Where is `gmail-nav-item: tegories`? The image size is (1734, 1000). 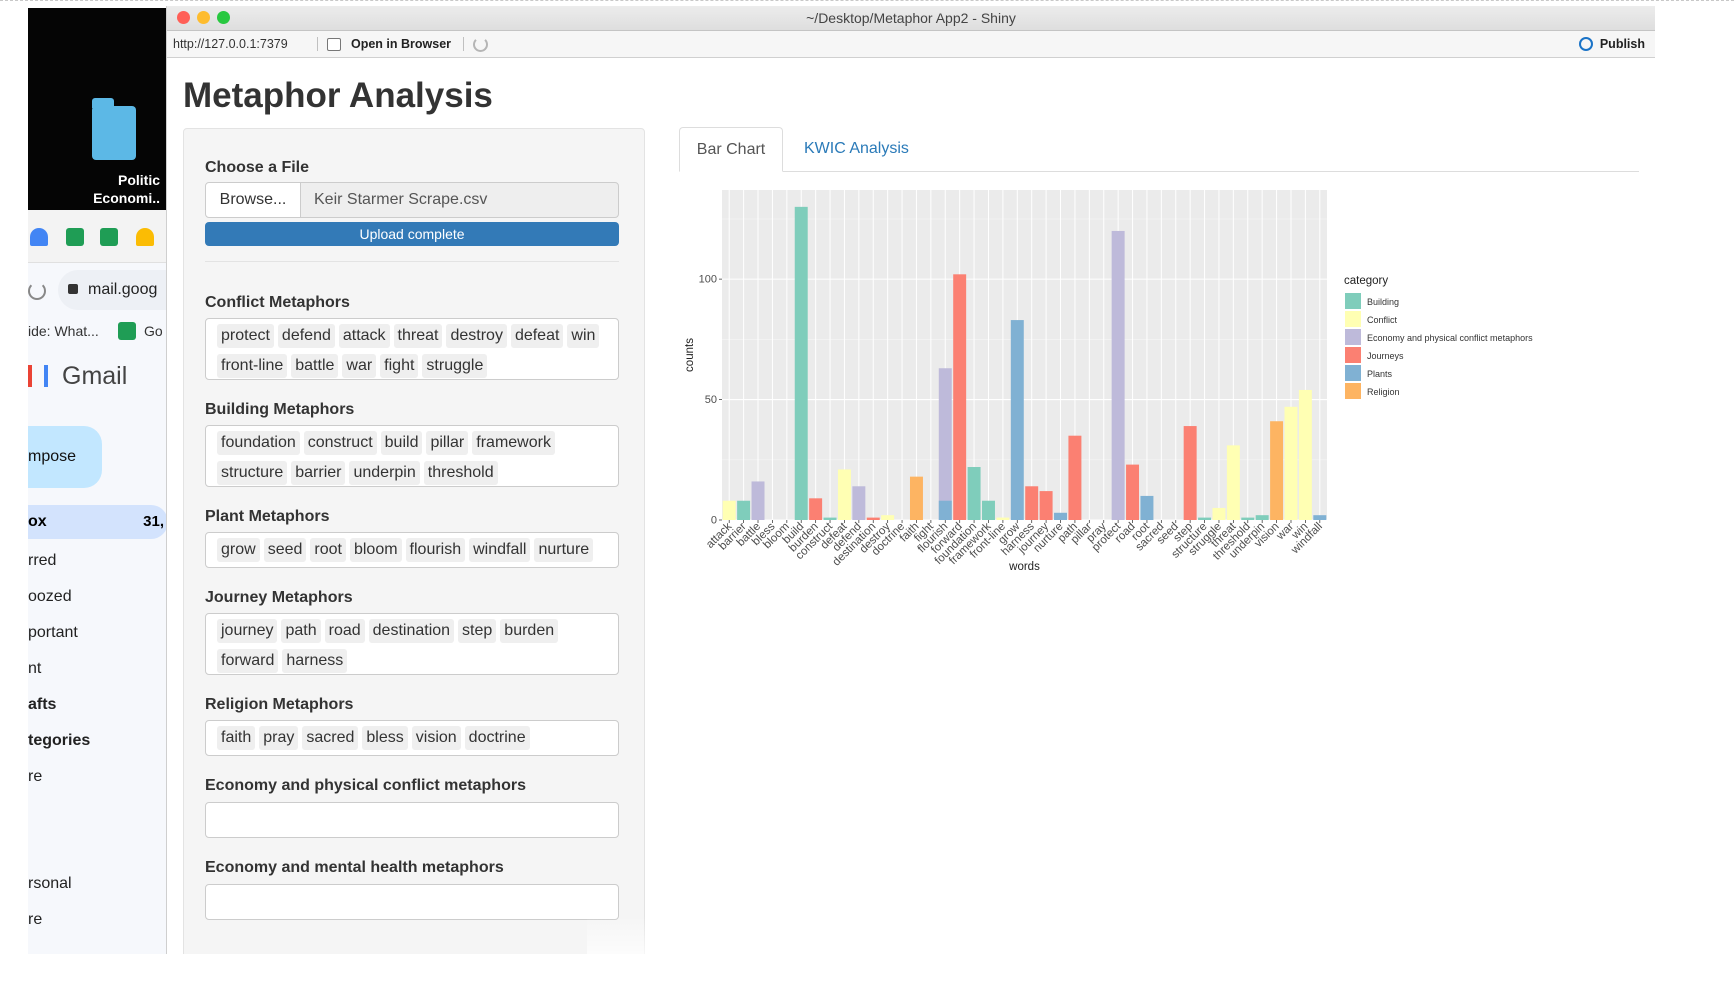
gmail-nav-item: tegories is located at coordinates (59, 740).